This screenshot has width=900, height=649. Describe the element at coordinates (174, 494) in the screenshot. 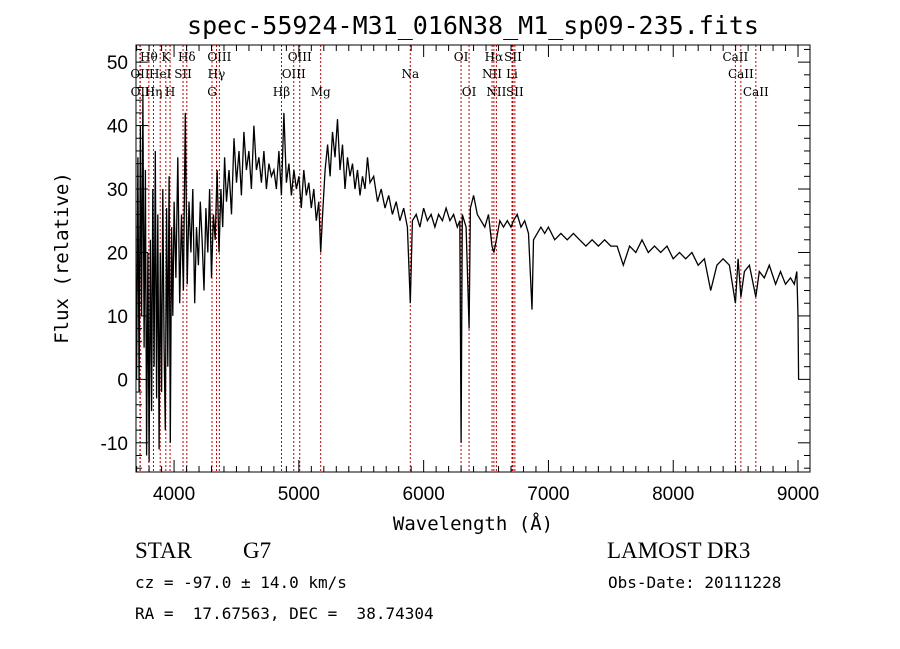

I see `x-tick-label: 4000` at that location.